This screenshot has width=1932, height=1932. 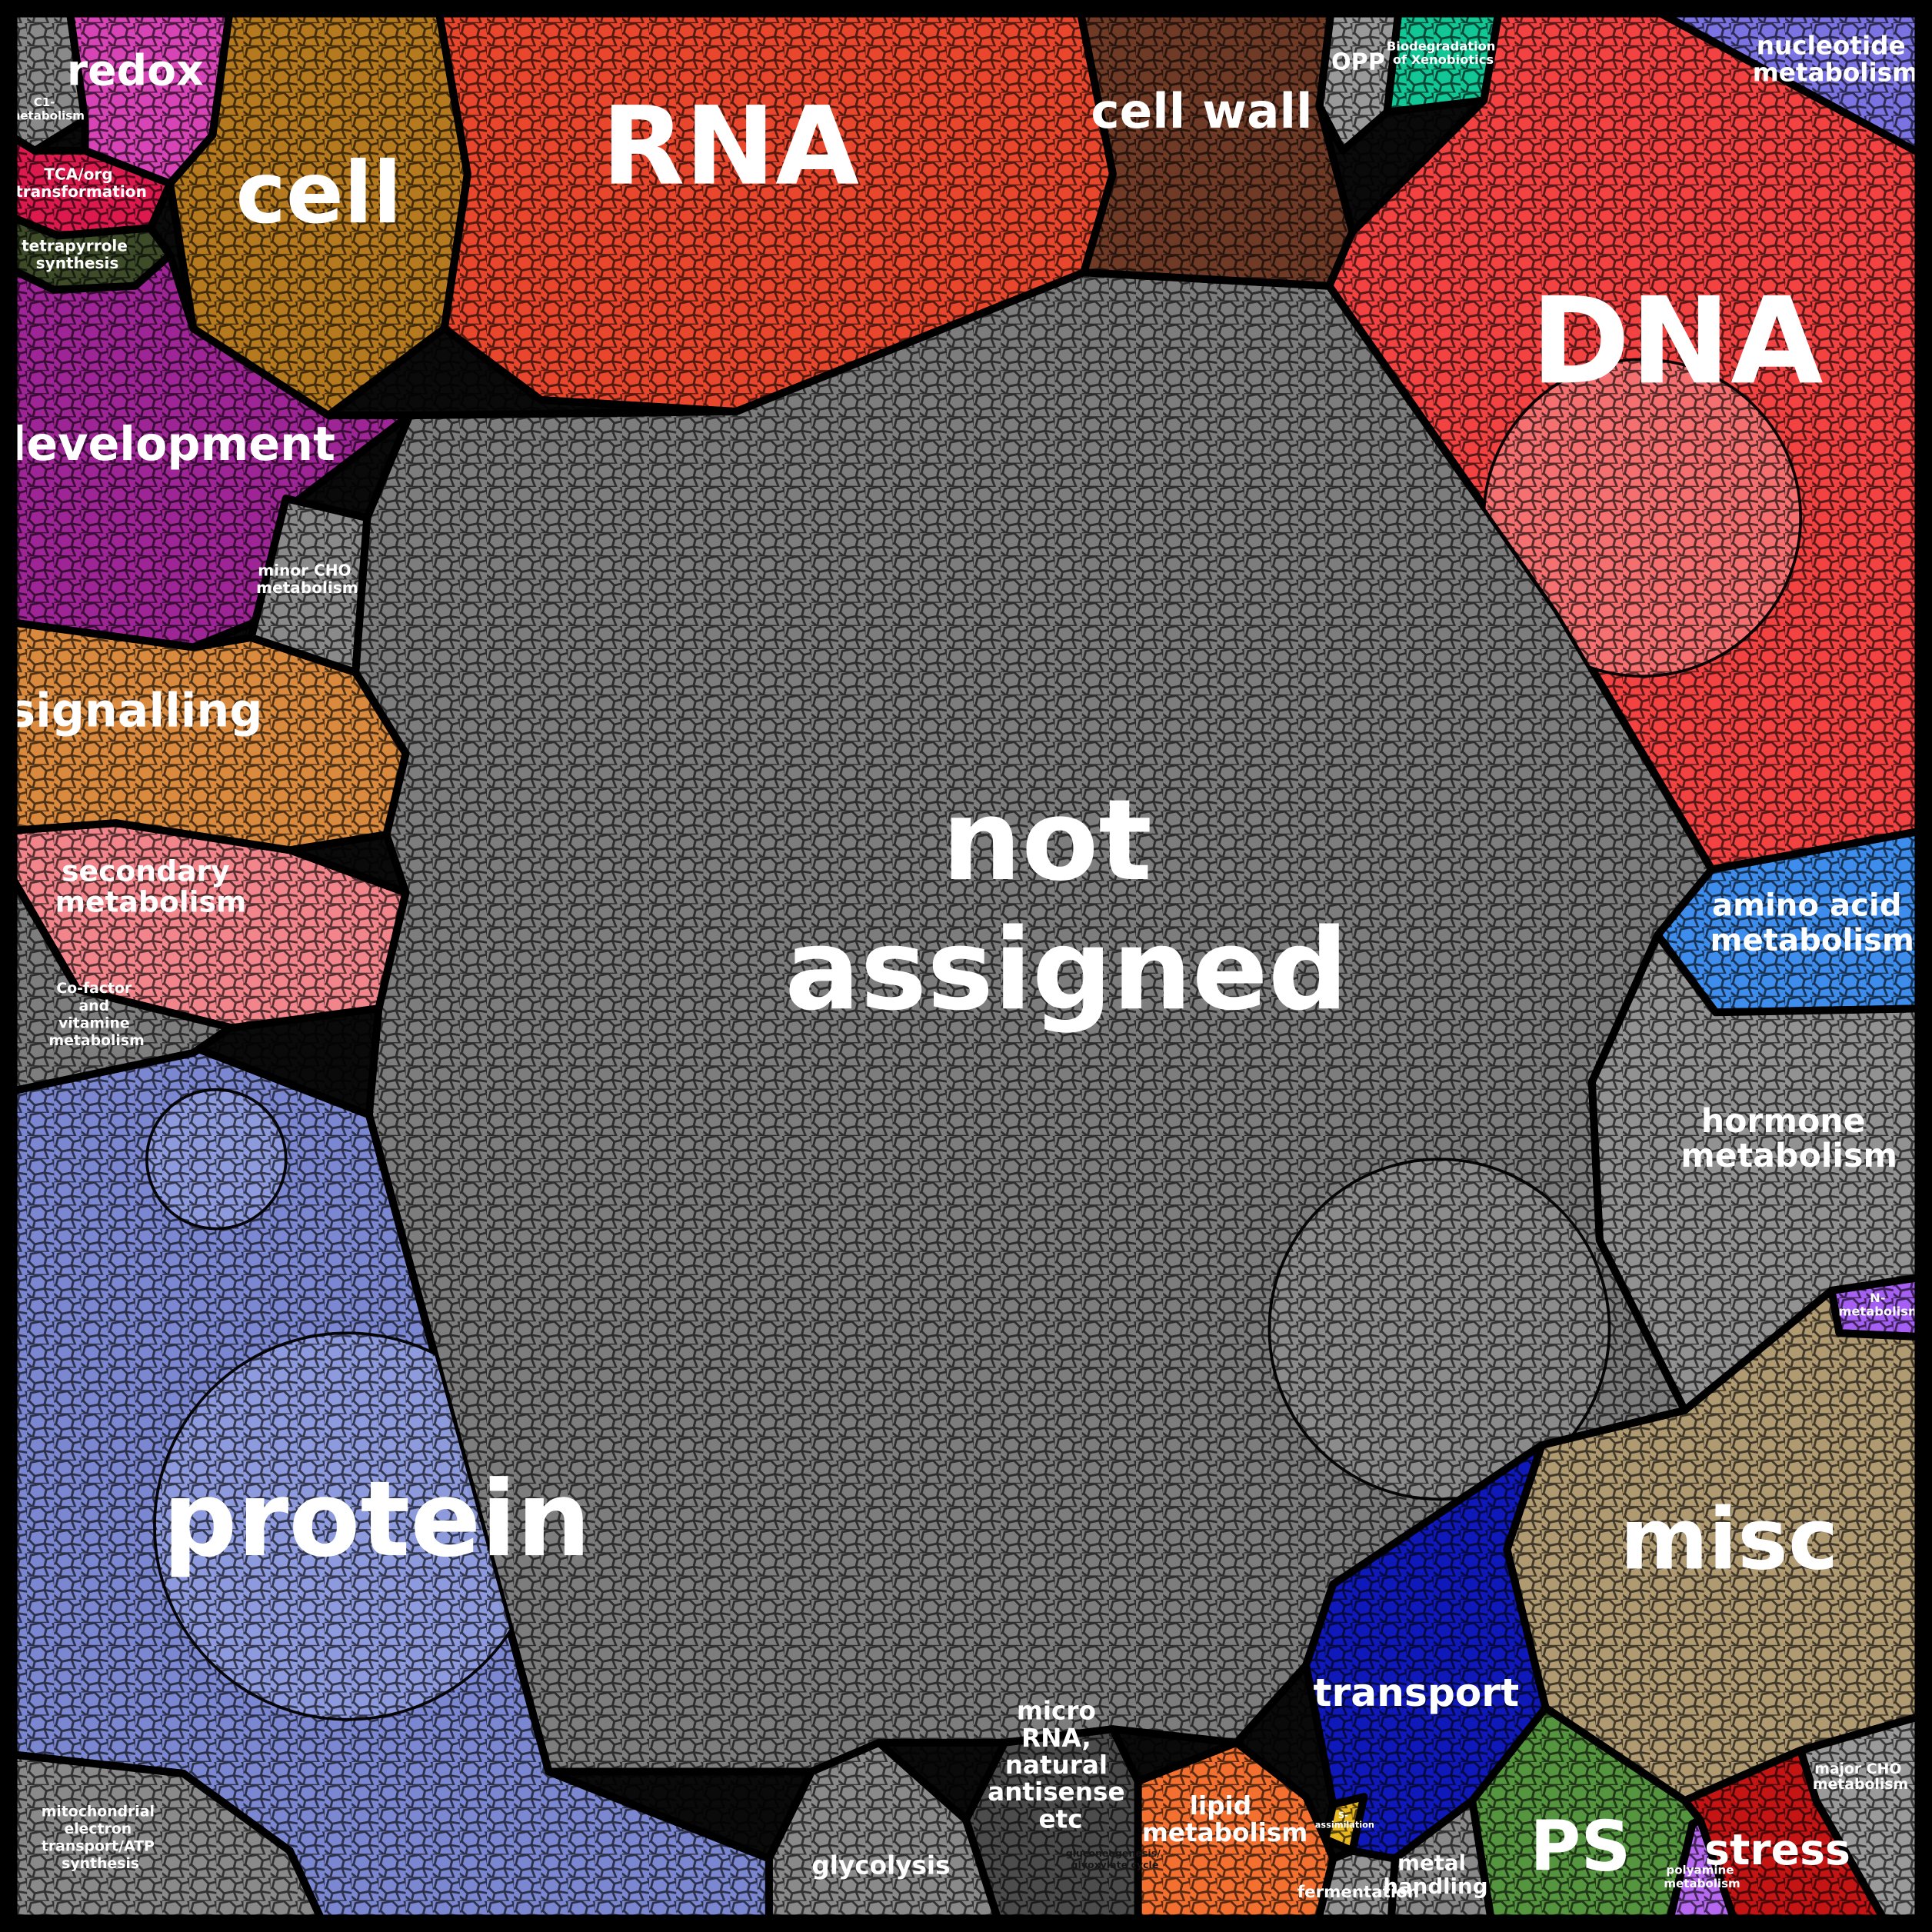 What do you see at coordinates (167, 444) in the screenshot?
I see `label-development: development` at bounding box center [167, 444].